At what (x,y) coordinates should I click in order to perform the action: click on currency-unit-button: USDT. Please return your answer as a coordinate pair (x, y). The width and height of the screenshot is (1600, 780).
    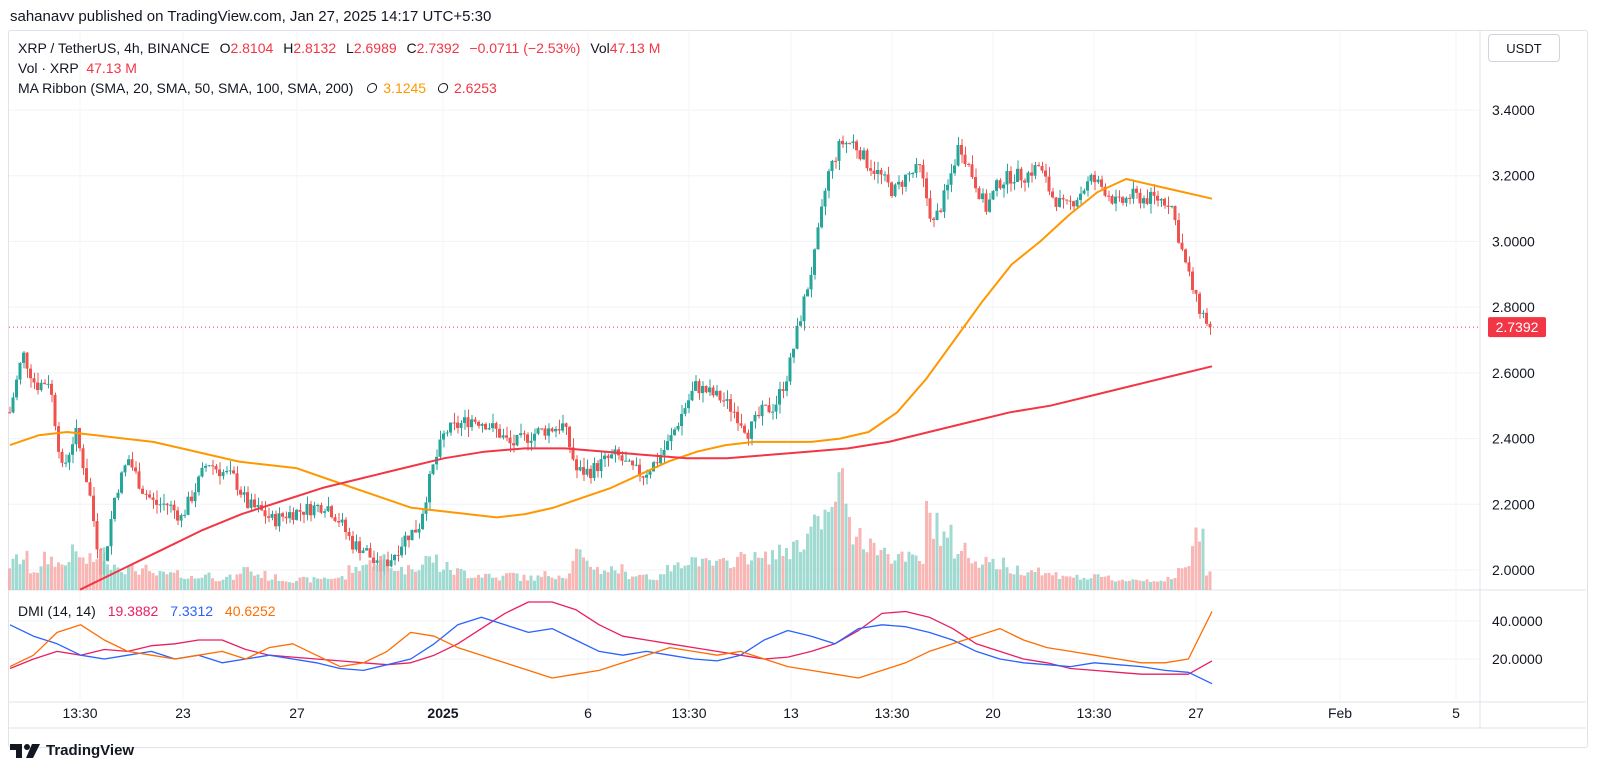
    Looking at the image, I should click on (1524, 48).